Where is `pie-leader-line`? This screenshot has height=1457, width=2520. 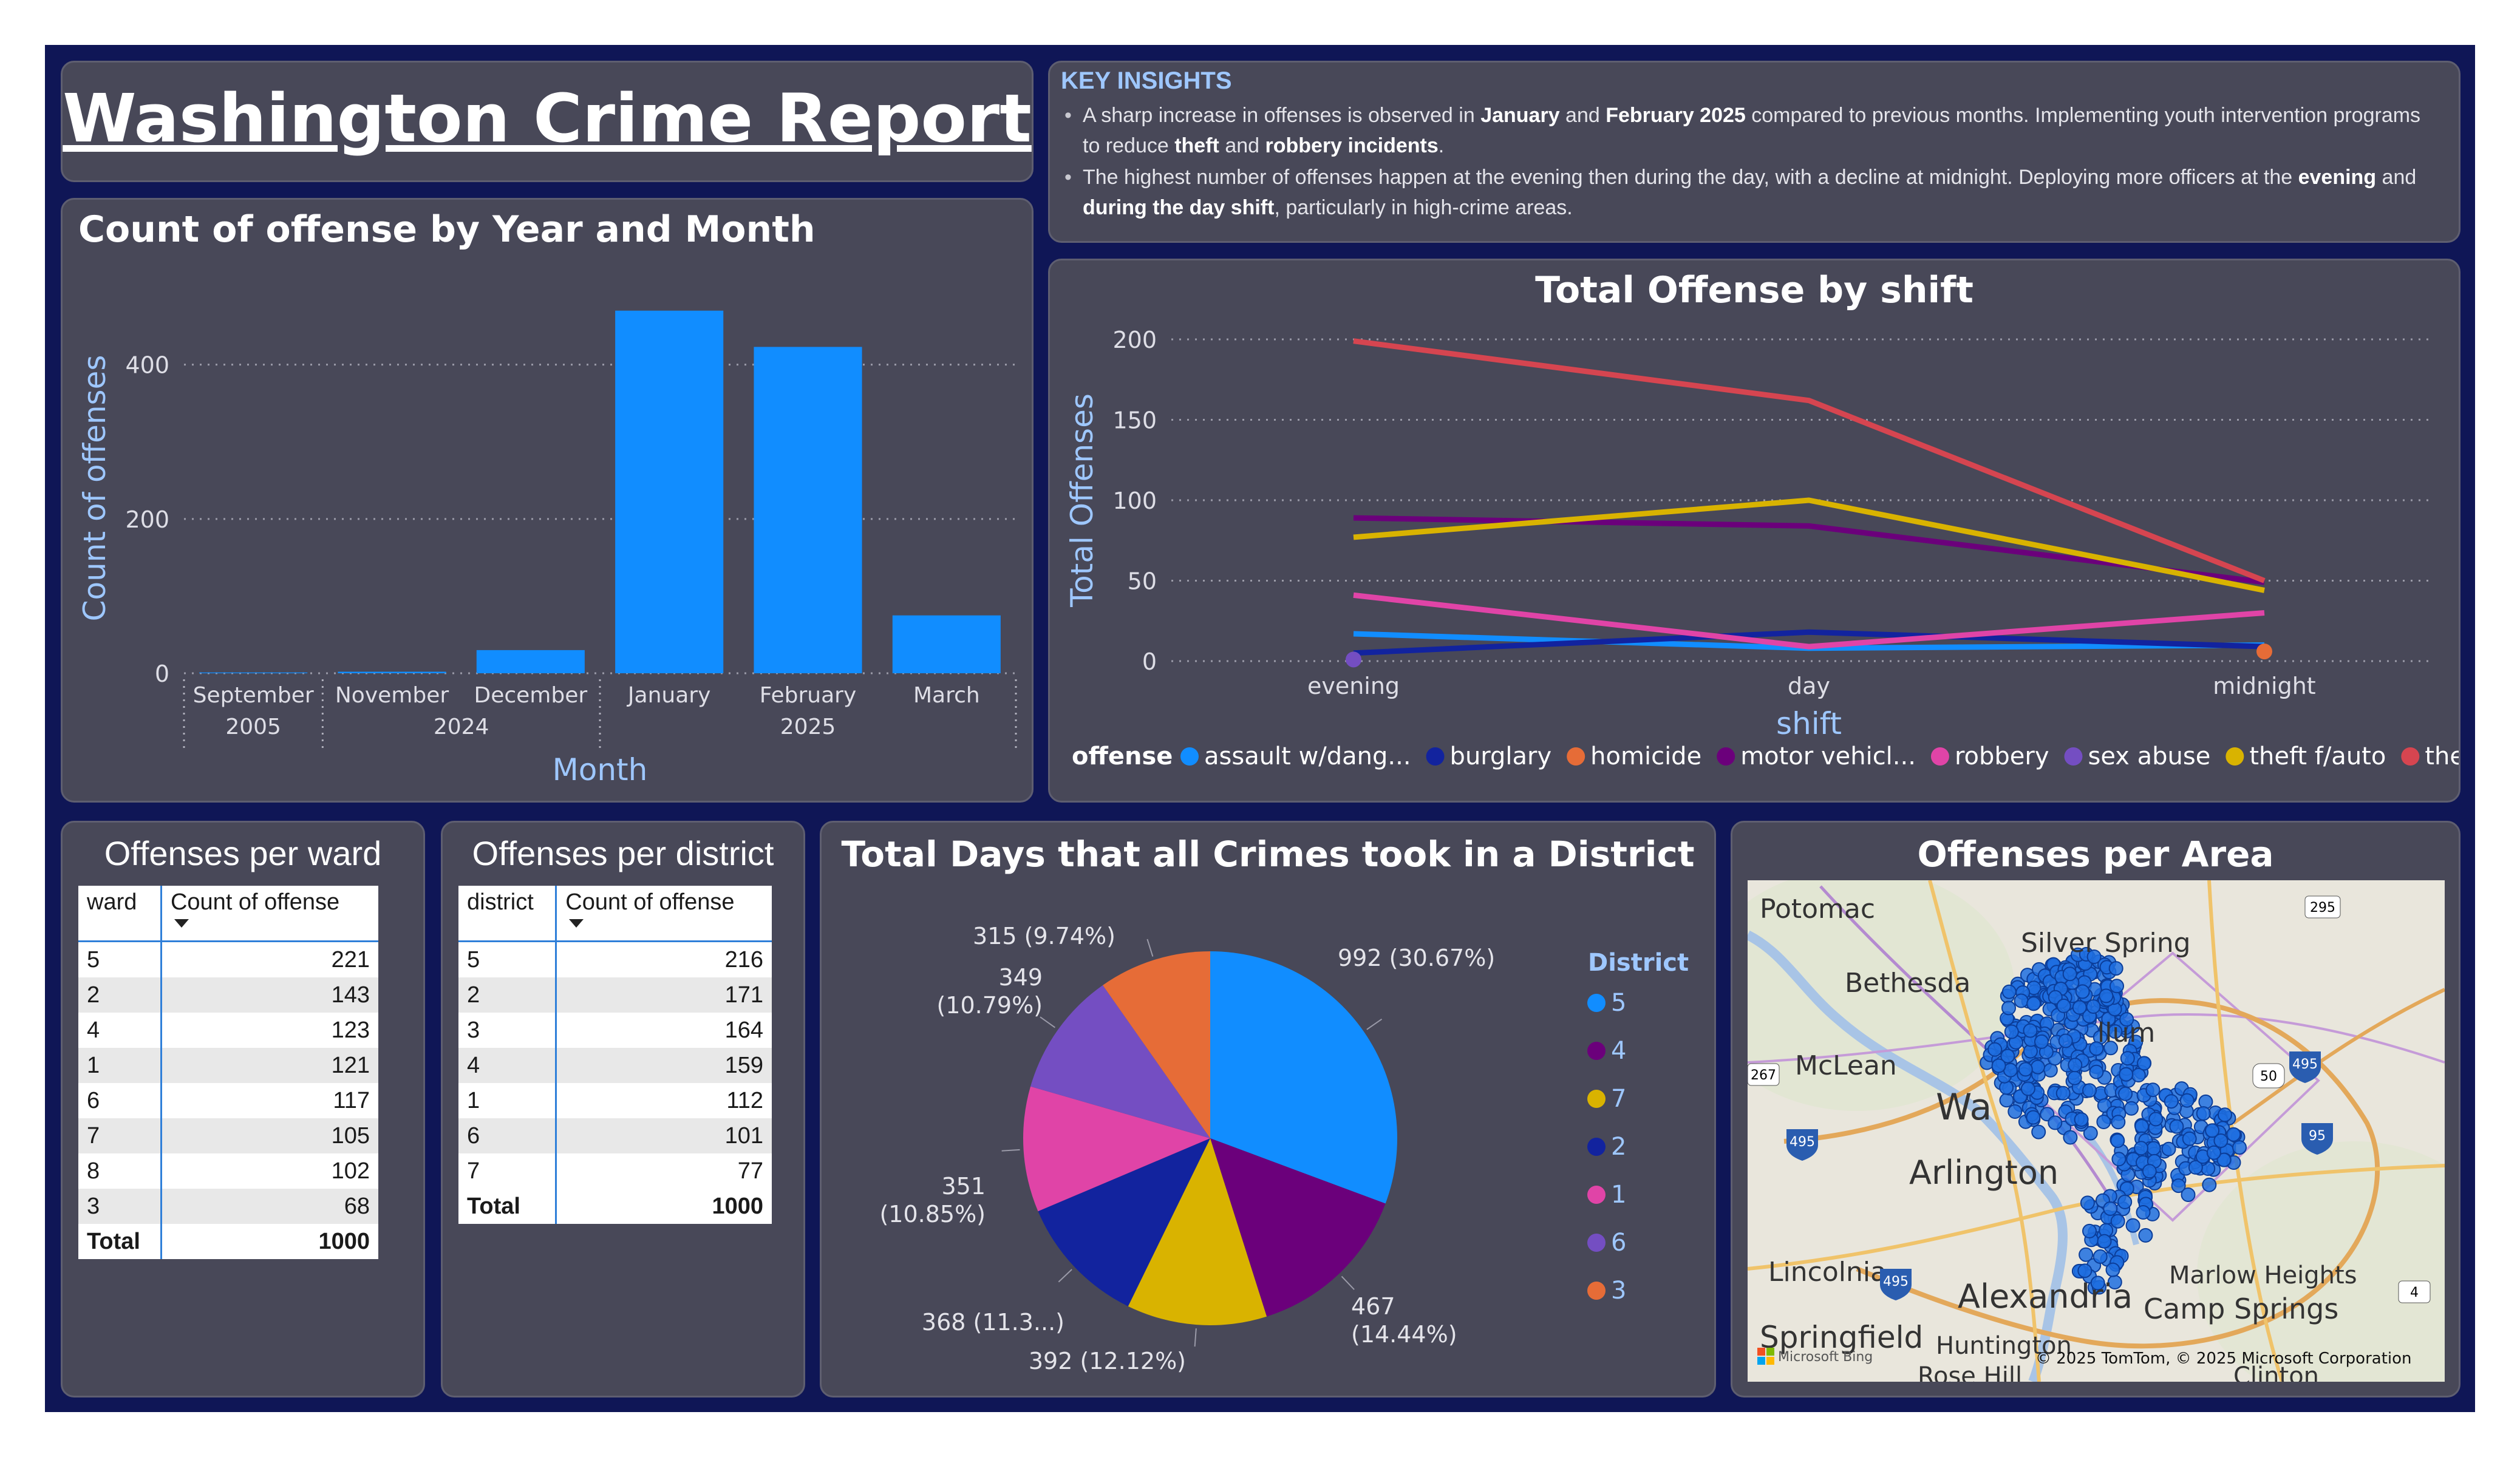 pie-leader-line is located at coordinates (1150, 948).